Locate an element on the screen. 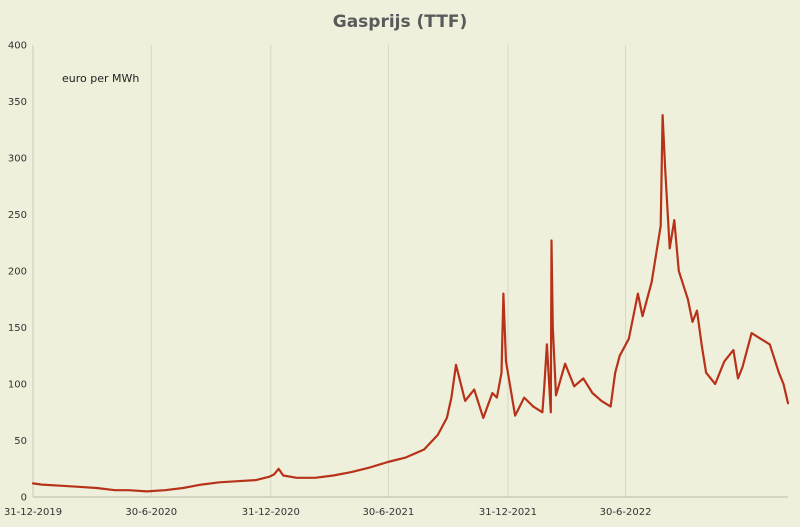 The image size is (800, 527). y-tick-label: 300 is located at coordinates (17, 159).